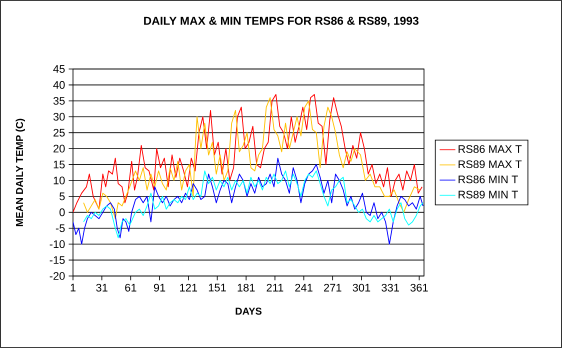 The image size is (562, 348). I want to click on y-tick-label: 45, so click(59, 69).